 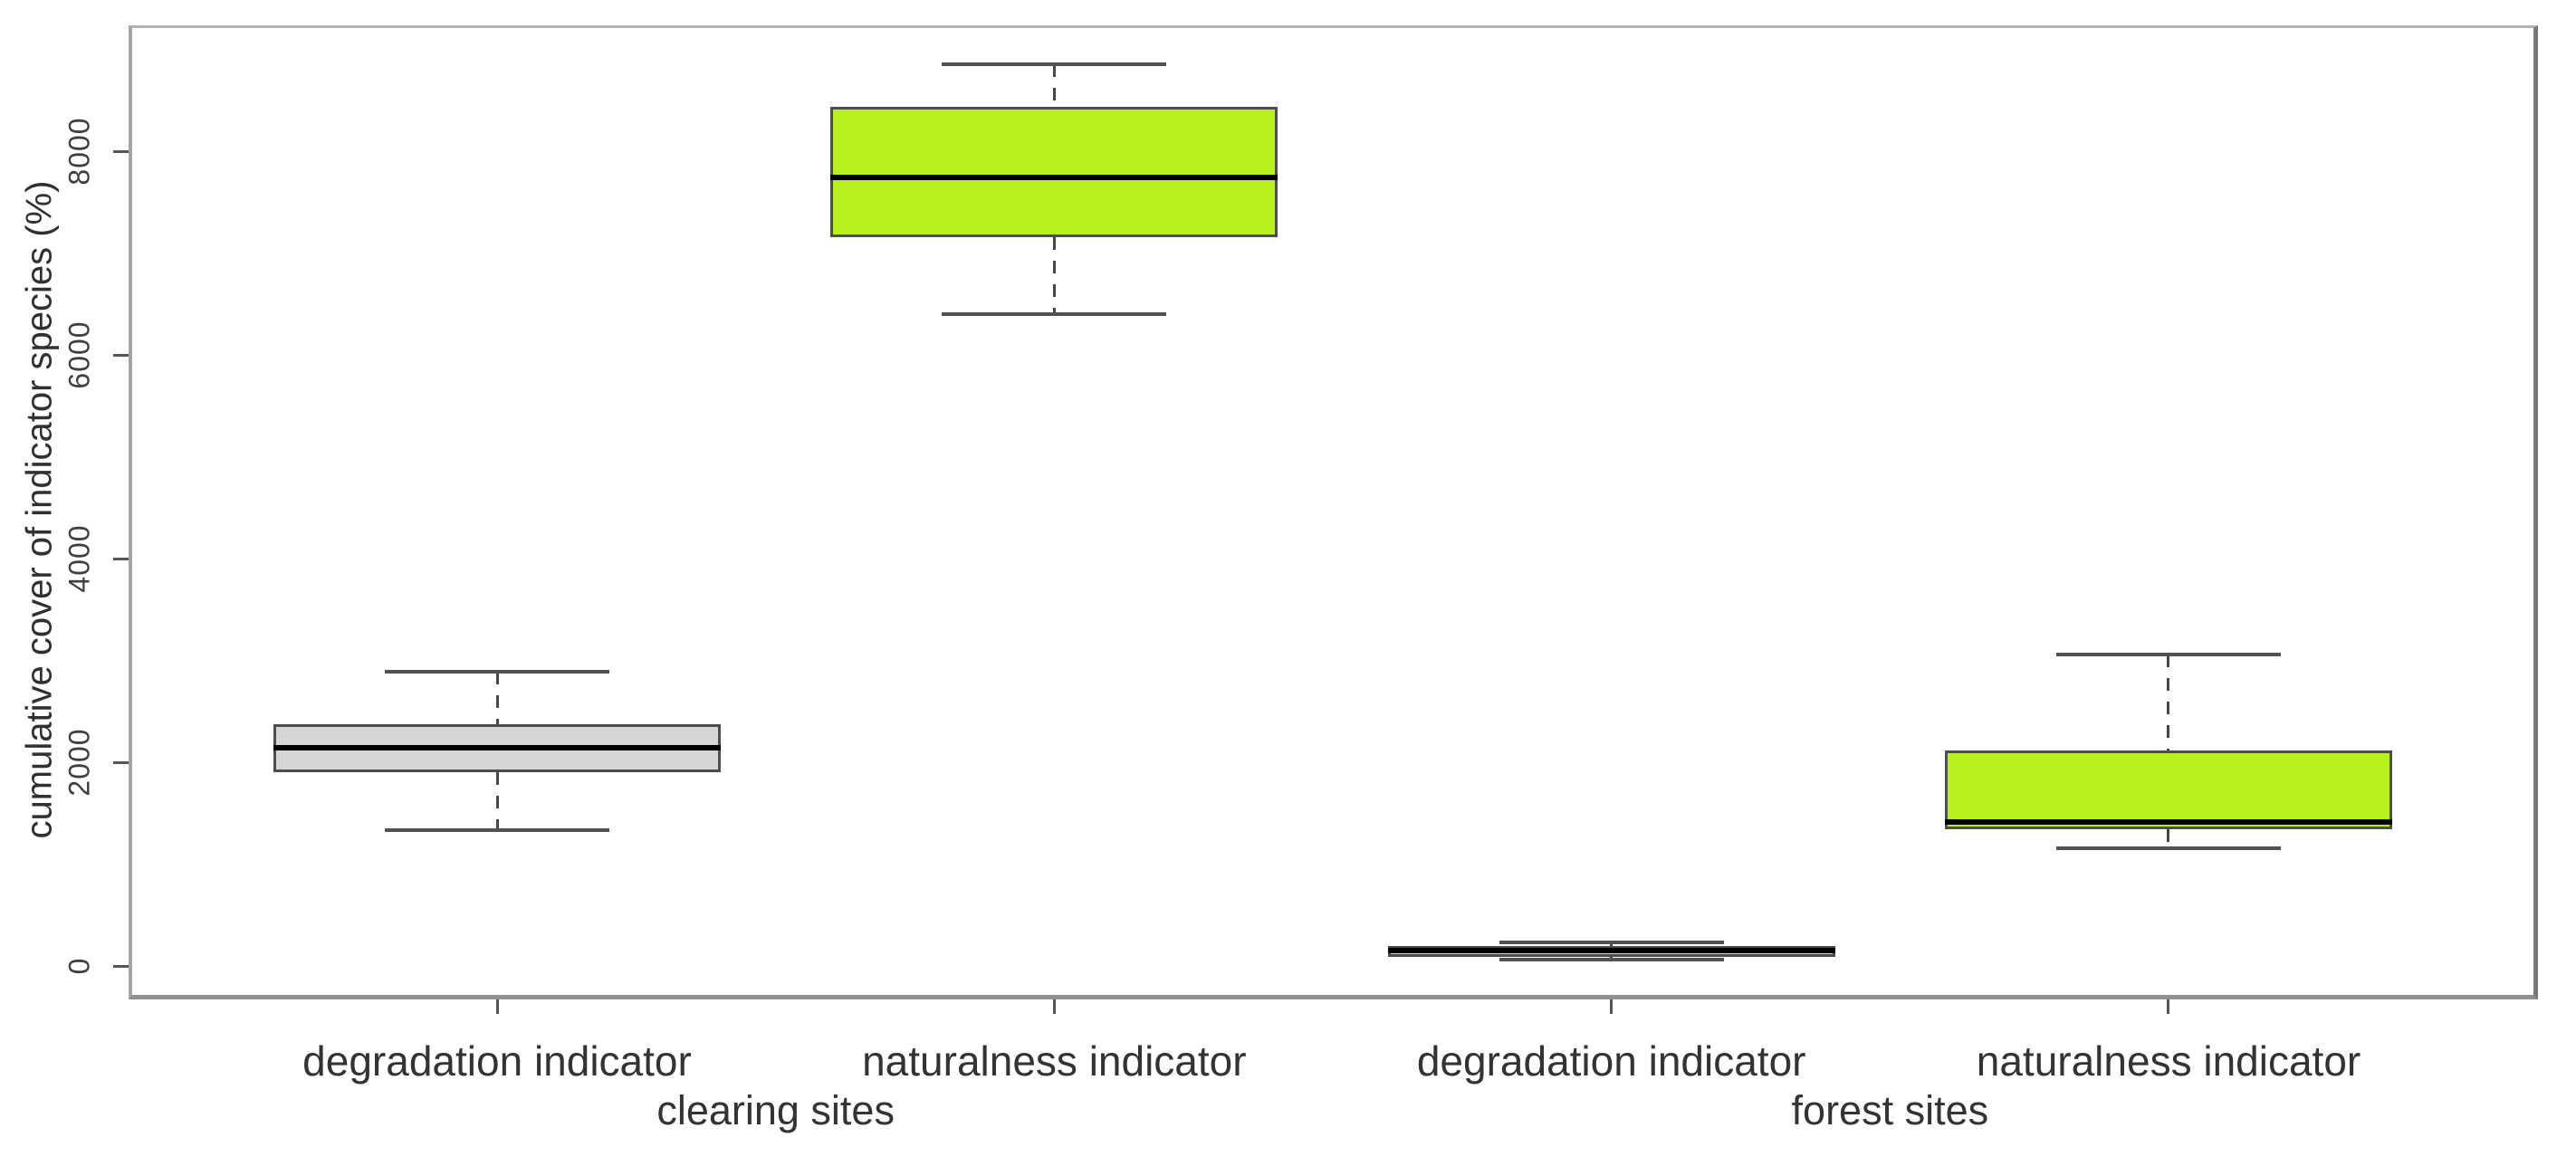 I want to click on x-label-0: degradation indicator, so click(x=497, y=1061).